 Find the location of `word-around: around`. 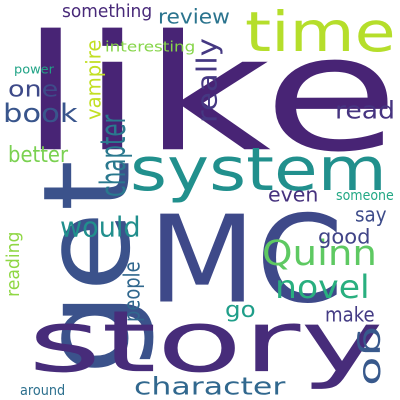

word-around: around is located at coordinates (43, 391).